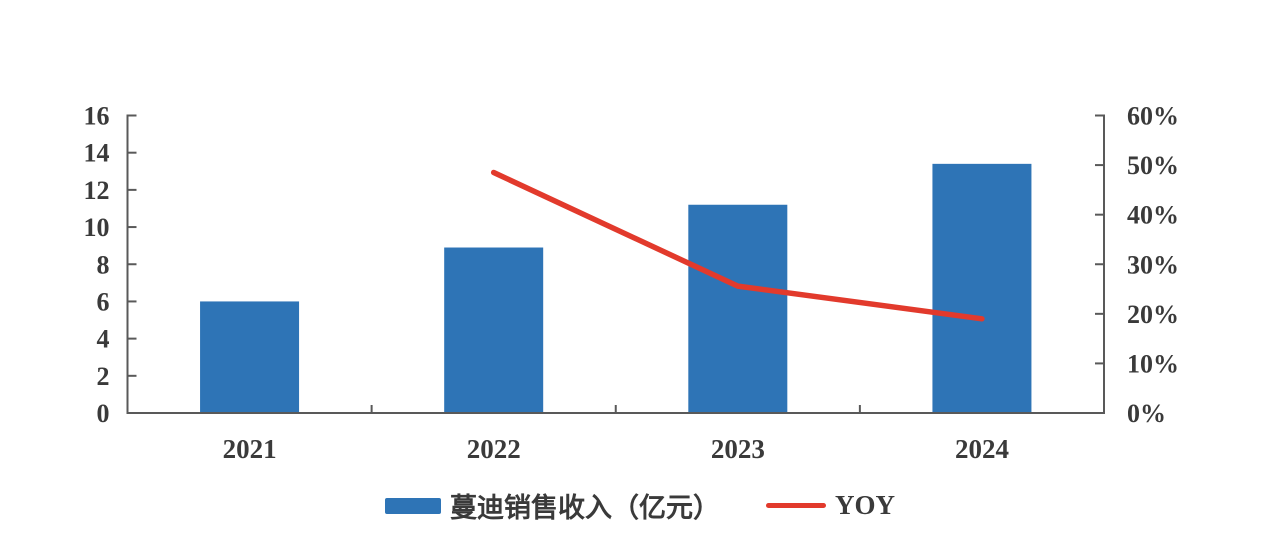 This screenshot has width=1265, height=536. What do you see at coordinates (103, 301) in the screenshot?
I see `left-axis-label: 6` at bounding box center [103, 301].